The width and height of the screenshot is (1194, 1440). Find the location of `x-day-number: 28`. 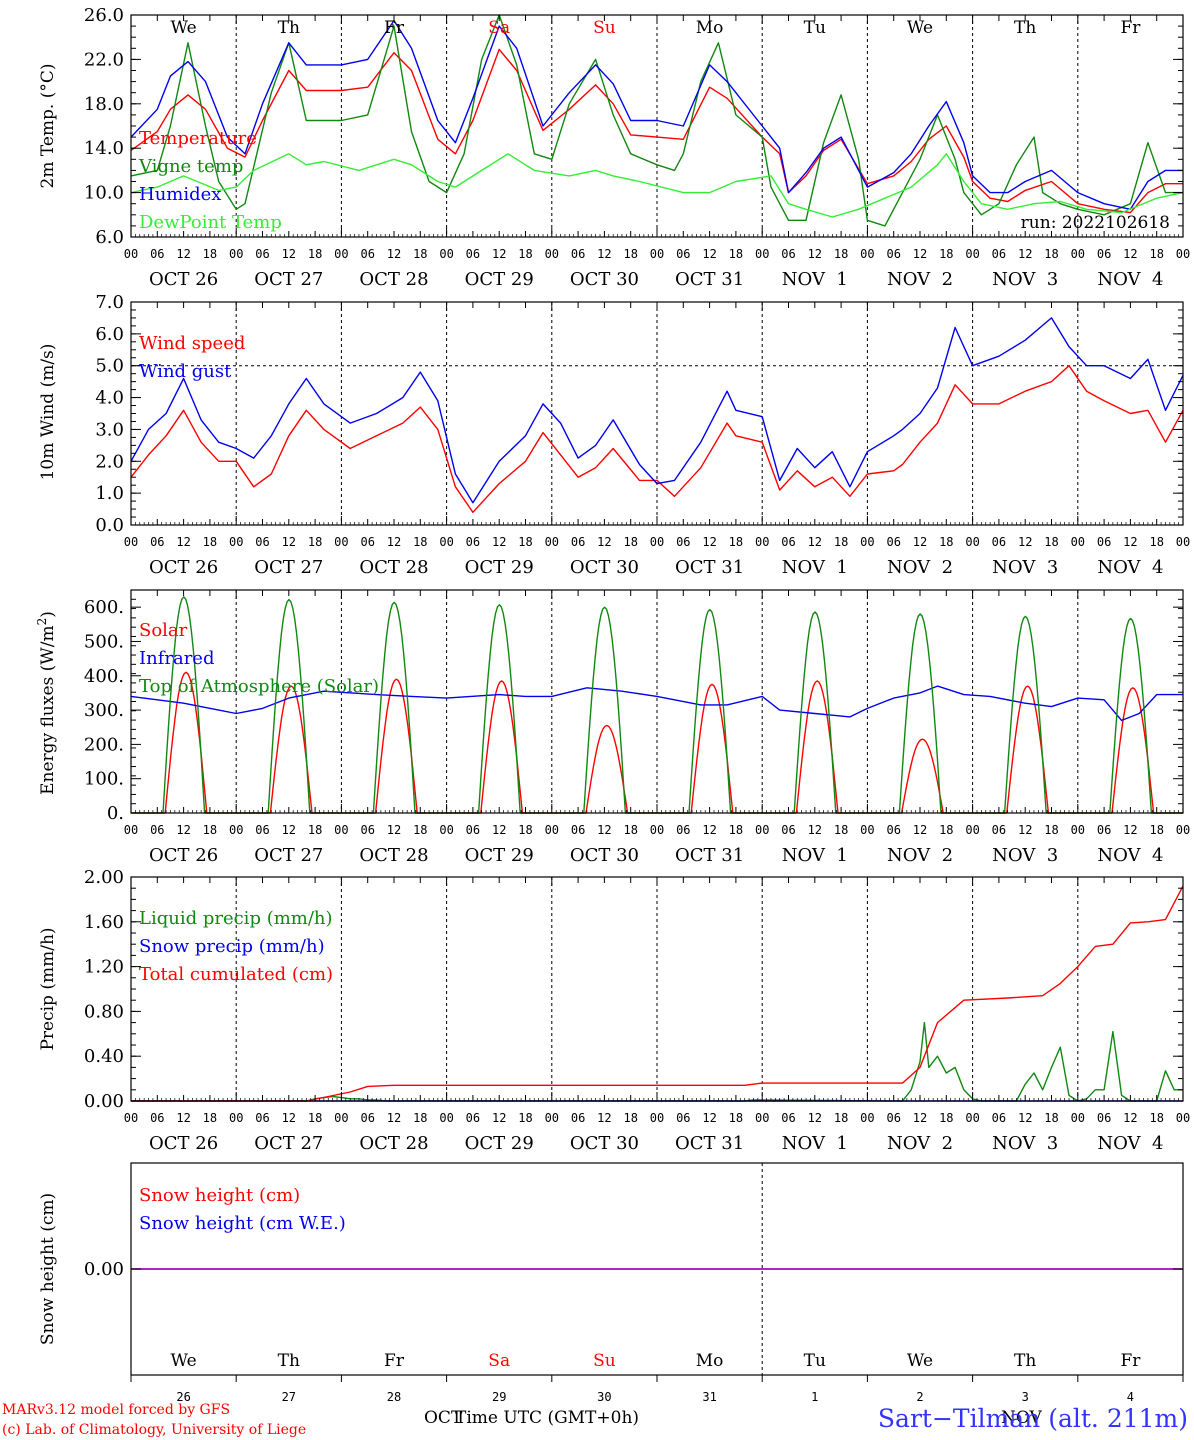

x-day-number: 28 is located at coordinates (394, 1397).